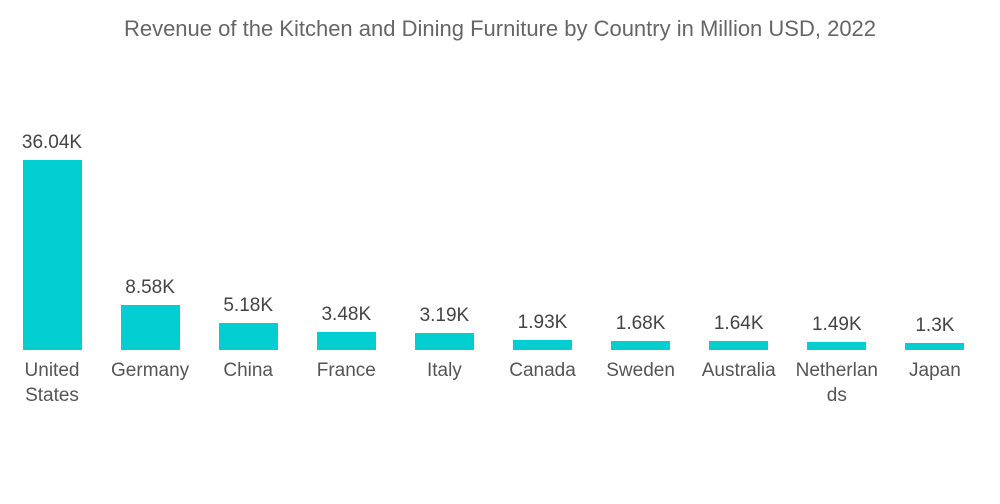 The image size is (1000, 504). Describe the element at coordinates (346, 370) in the screenshot. I see `category-label: France` at that location.